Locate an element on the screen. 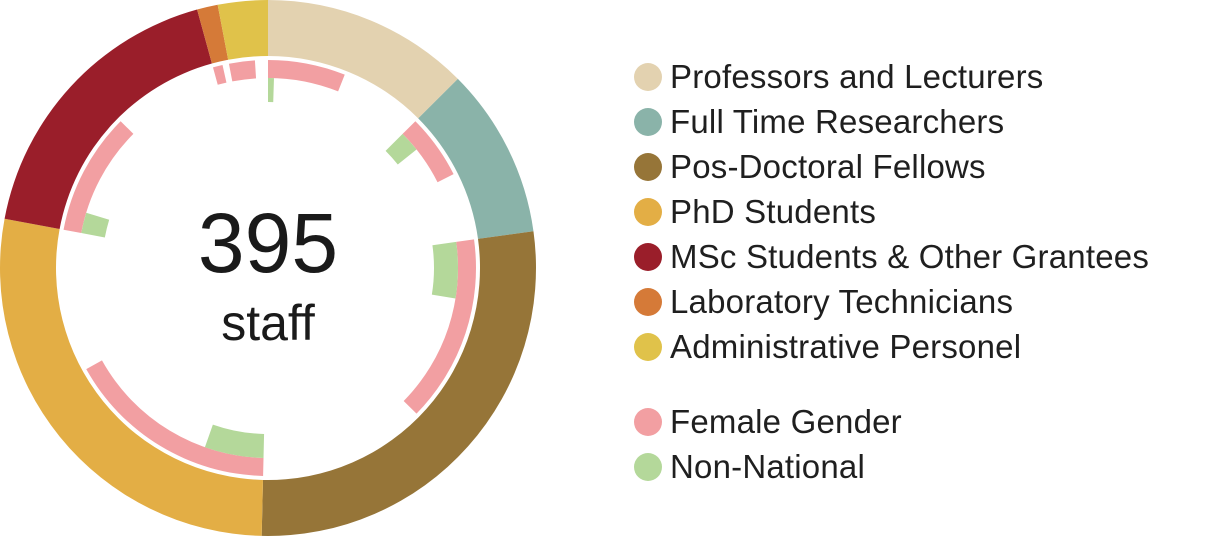 This screenshot has height=537, width=1208. category-slice-pos-doctoral-fellows is located at coordinates (398, 383).